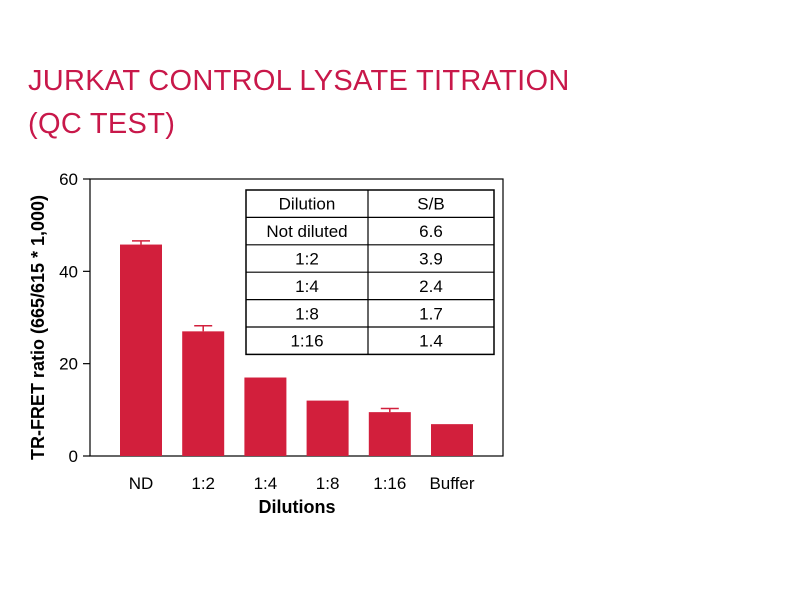 The image size is (800, 600). I want to click on y-tick-label: 40, so click(68, 271).